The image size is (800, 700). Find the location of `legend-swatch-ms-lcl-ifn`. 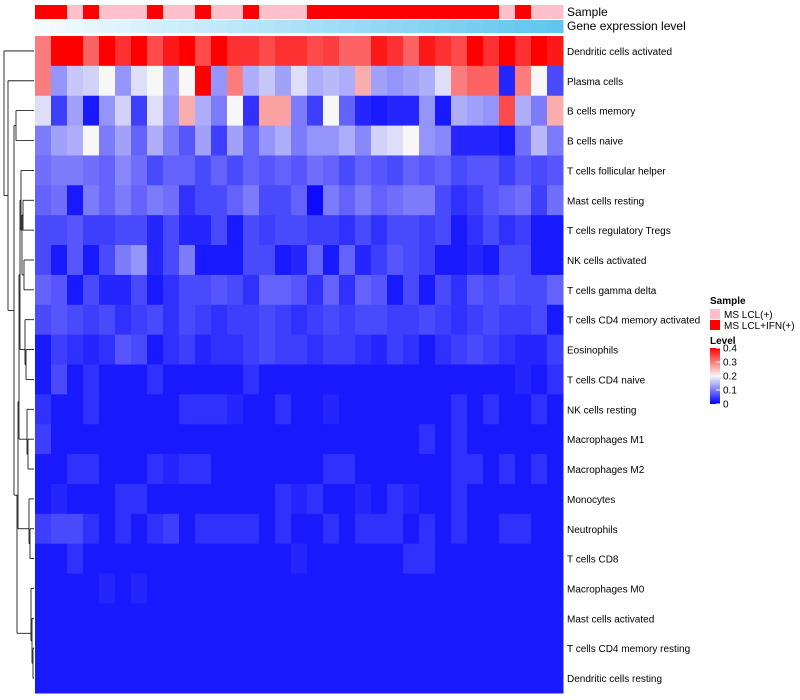

legend-swatch-ms-lcl-ifn is located at coordinates (715, 325).